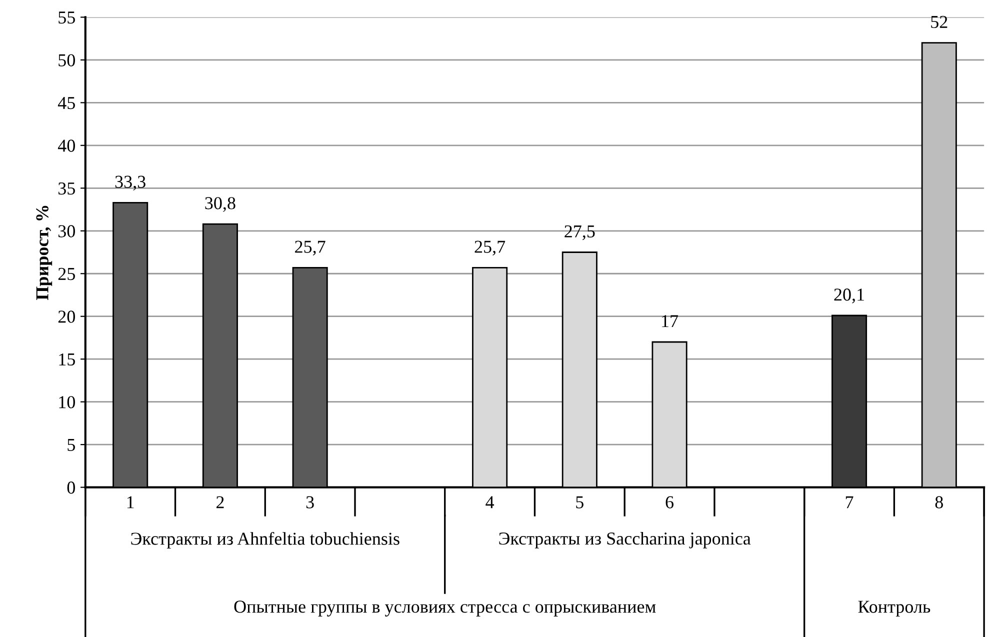  Describe the element at coordinates (579, 232) in the screenshot. I see `data-label: 27,5` at that location.